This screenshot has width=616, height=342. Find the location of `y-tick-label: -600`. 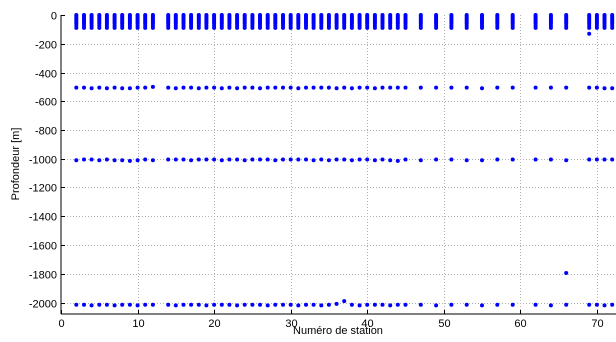

y-tick-label: -600 is located at coordinates (46, 103).